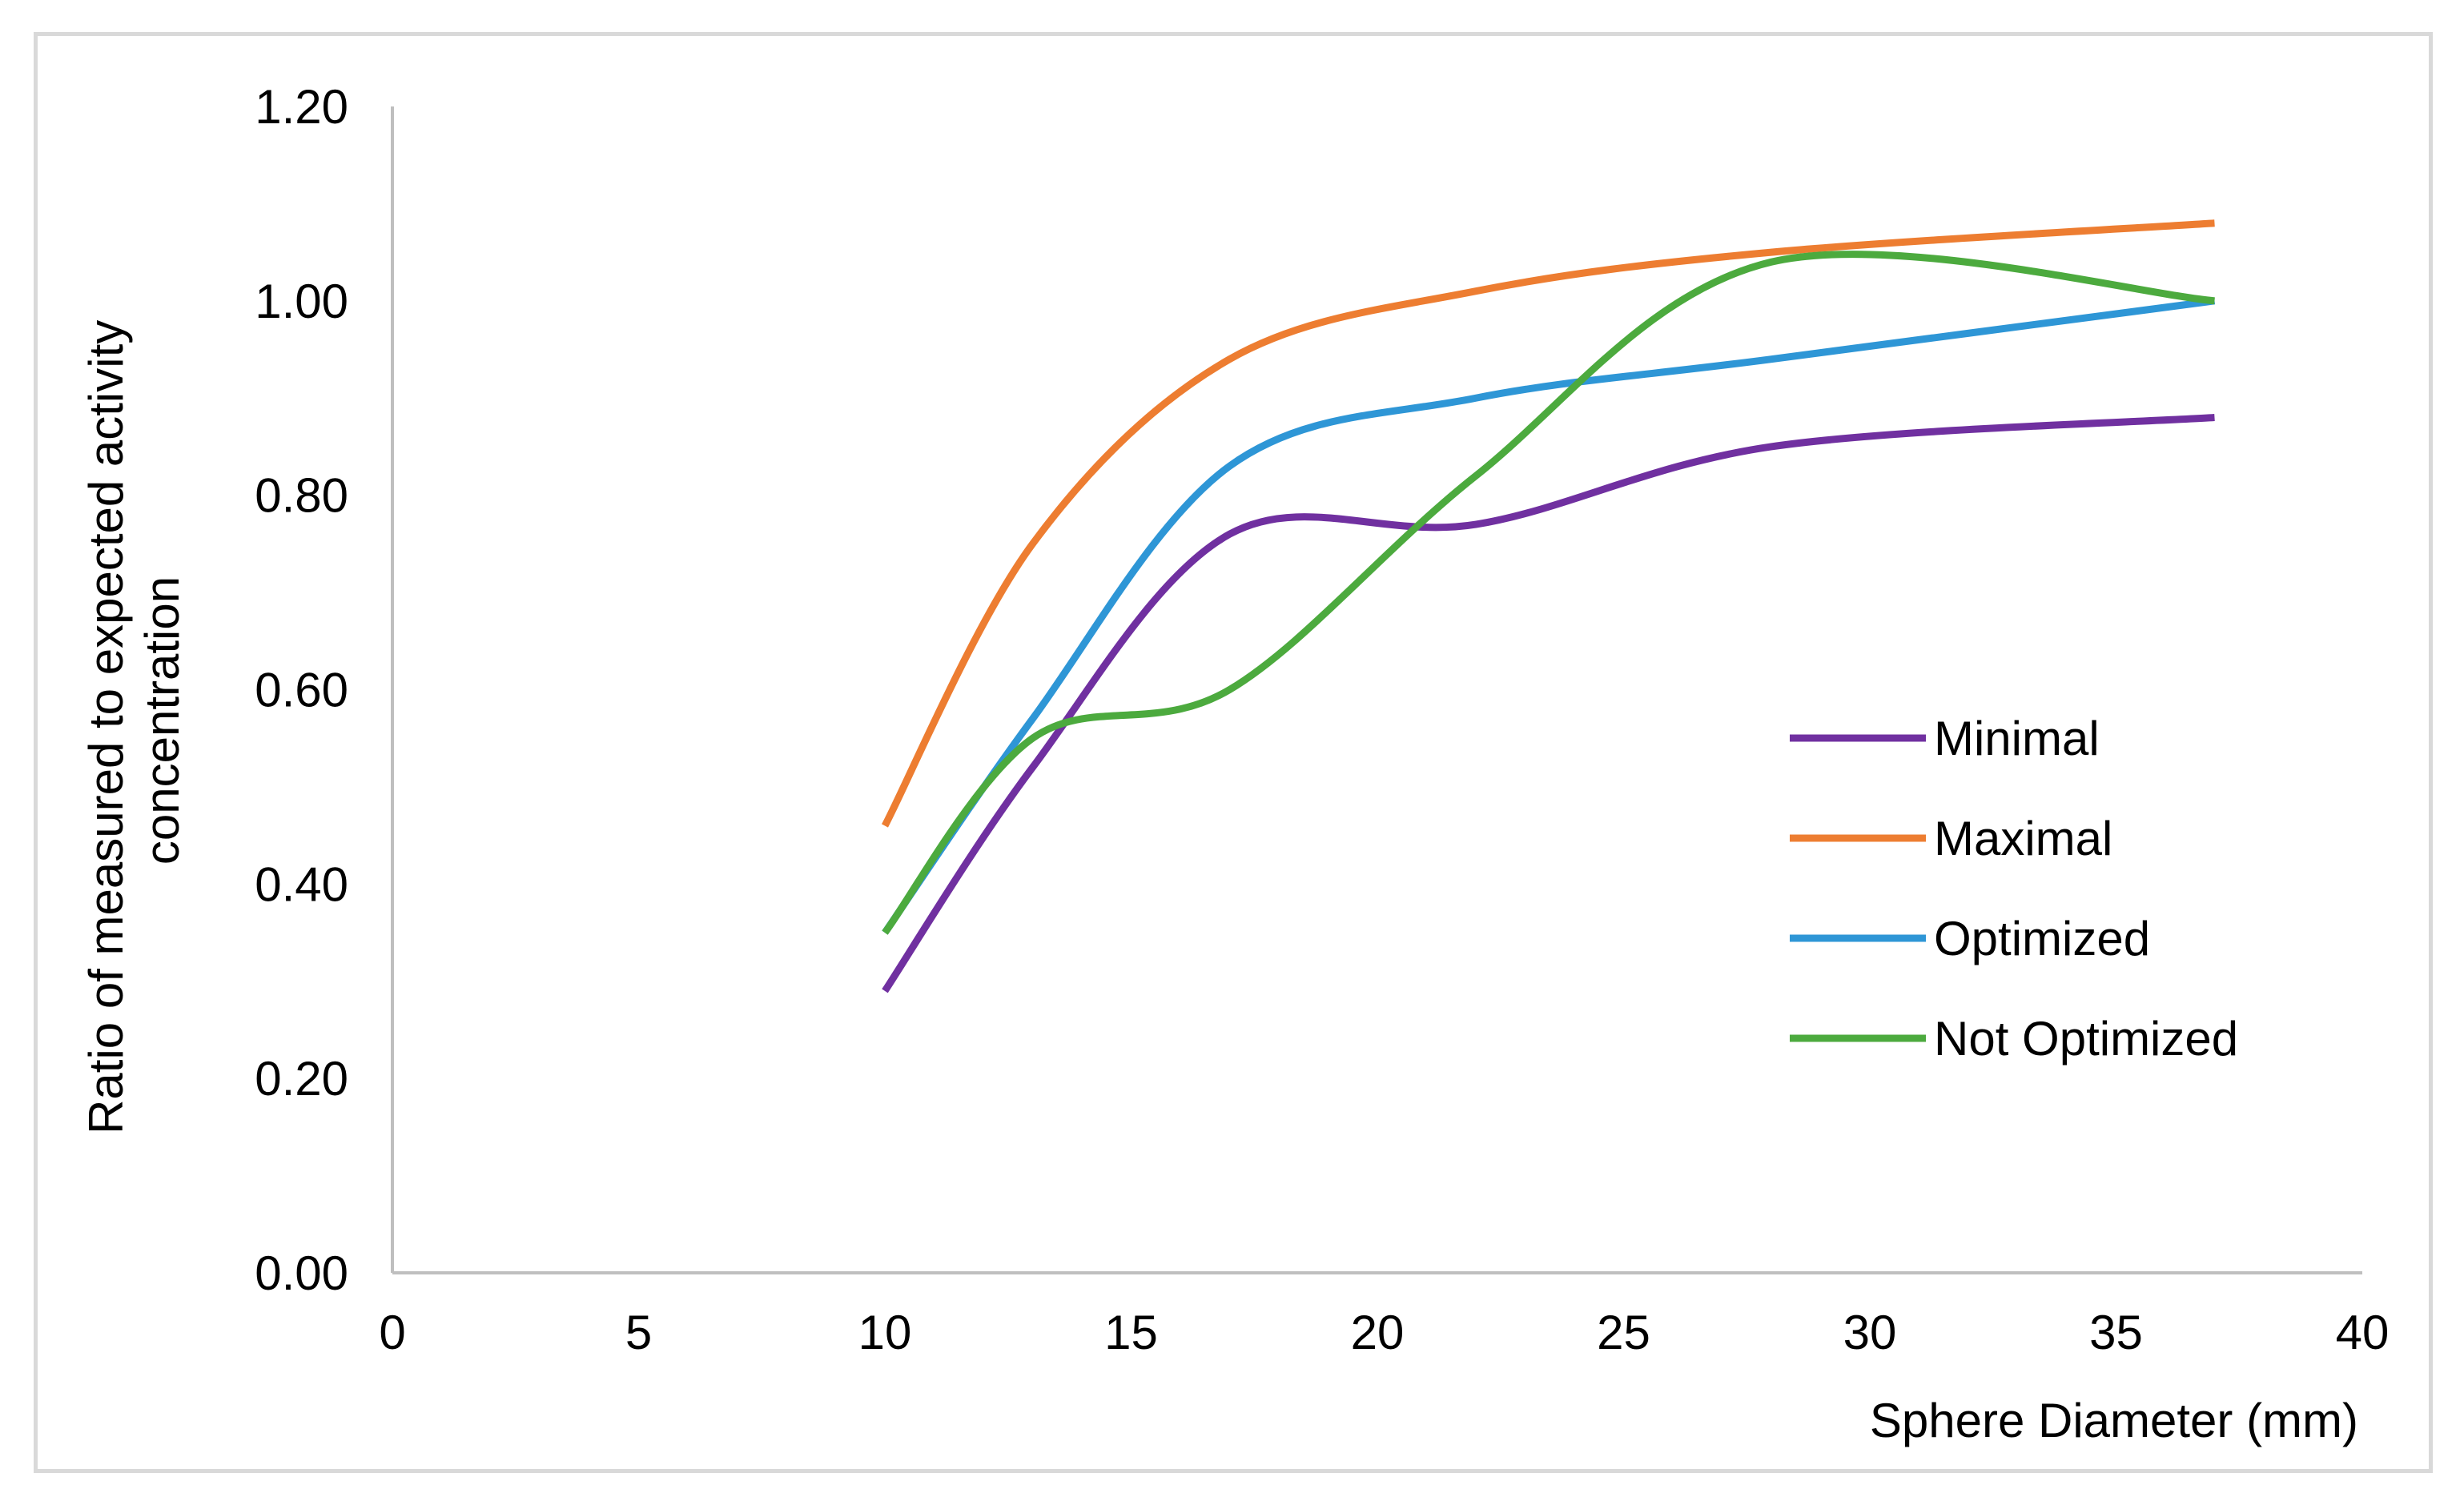 The width and height of the screenshot is (2464, 1505). What do you see at coordinates (2363, 1332) in the screenshot?
I see `x-tick-label: 40` at bounding box center [2363, 1332].